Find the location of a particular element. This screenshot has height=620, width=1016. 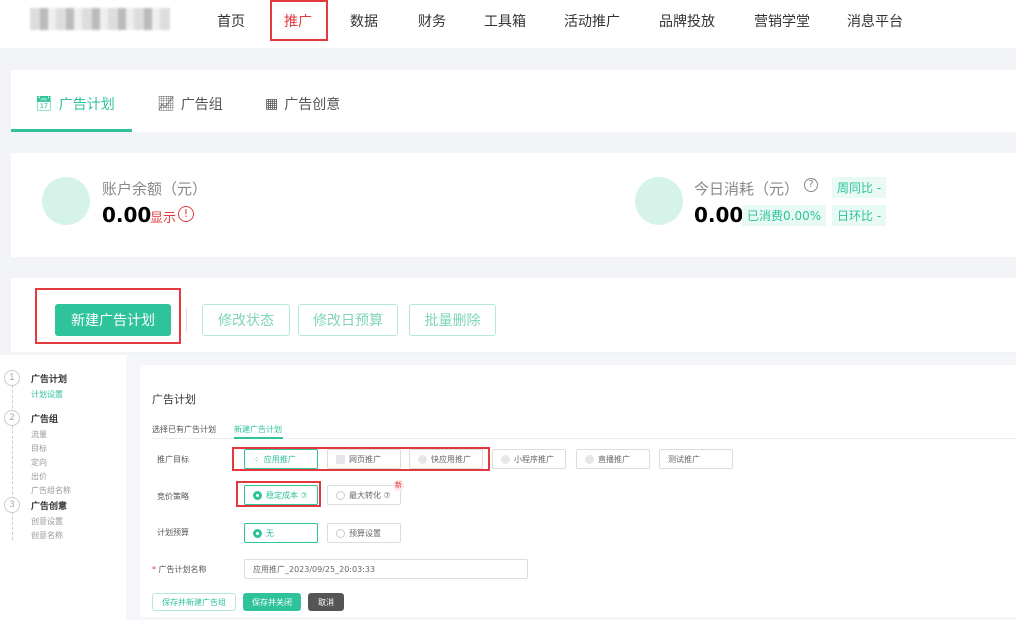

nav-toolbox: 工具箱 is located at coordinates (505, 22).